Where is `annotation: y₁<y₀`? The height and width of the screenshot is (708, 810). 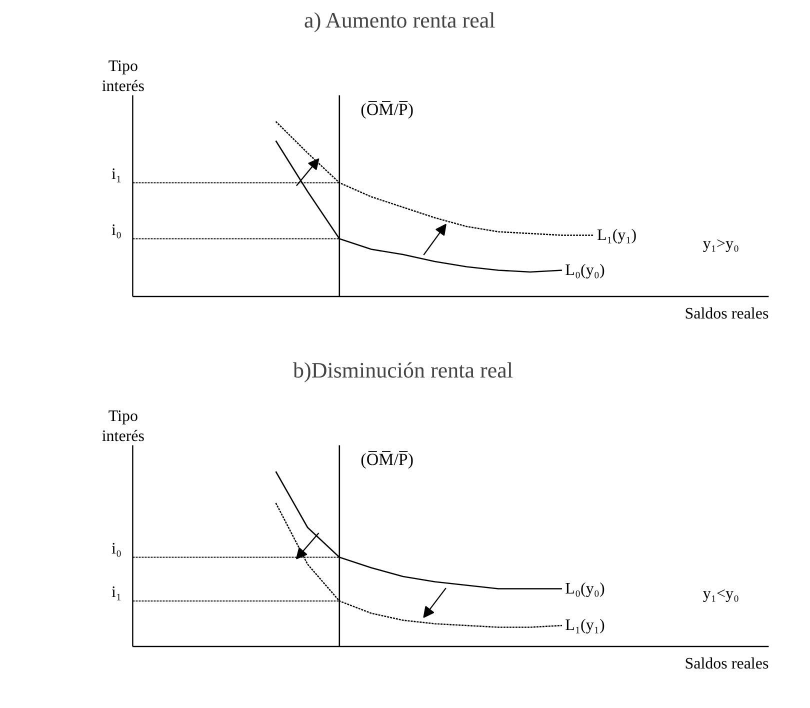 annotation: y₁<y₀ is located at coordinates (721, 594).